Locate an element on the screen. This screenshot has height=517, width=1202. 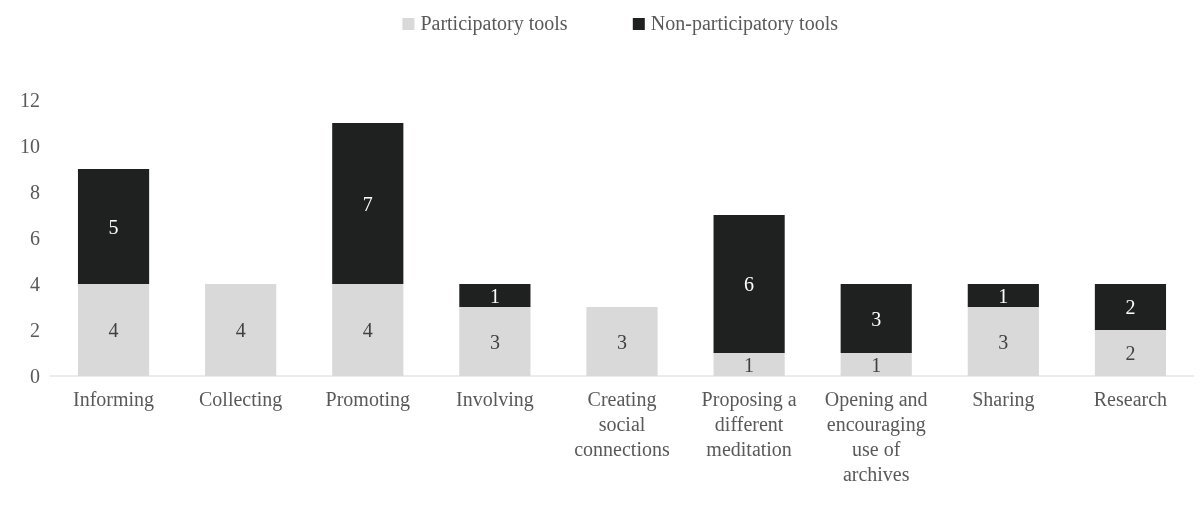
x-tick-label: Creating social connections is located at coordinates (622, 424).